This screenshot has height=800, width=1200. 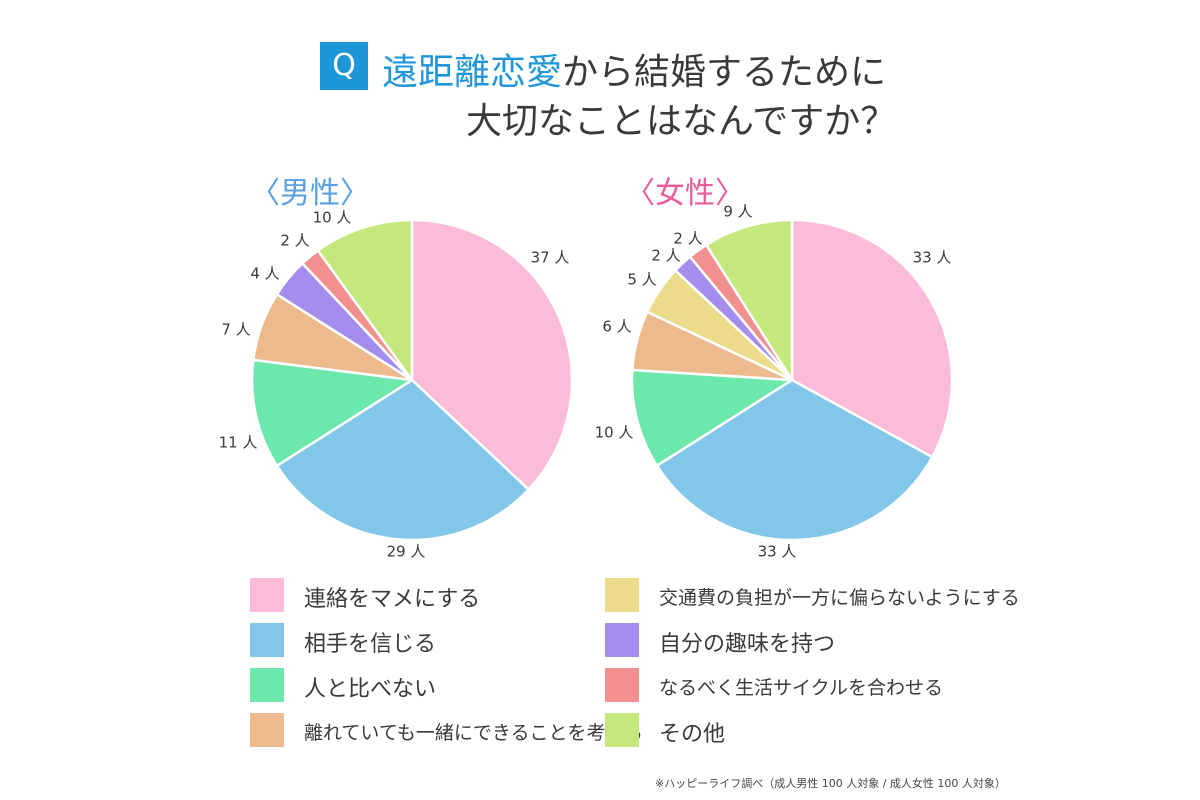 I want to click on slice-value-label: 5 人, so click(x=641, y=280).